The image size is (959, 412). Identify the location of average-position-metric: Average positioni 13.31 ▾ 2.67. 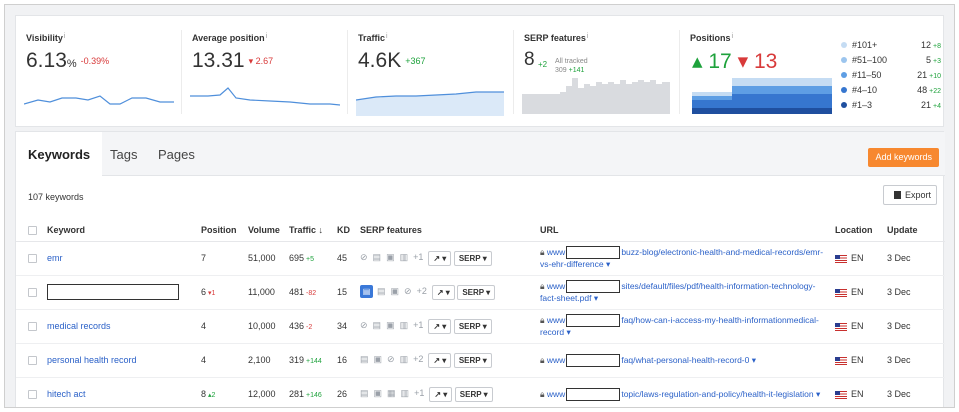
(264, 72).